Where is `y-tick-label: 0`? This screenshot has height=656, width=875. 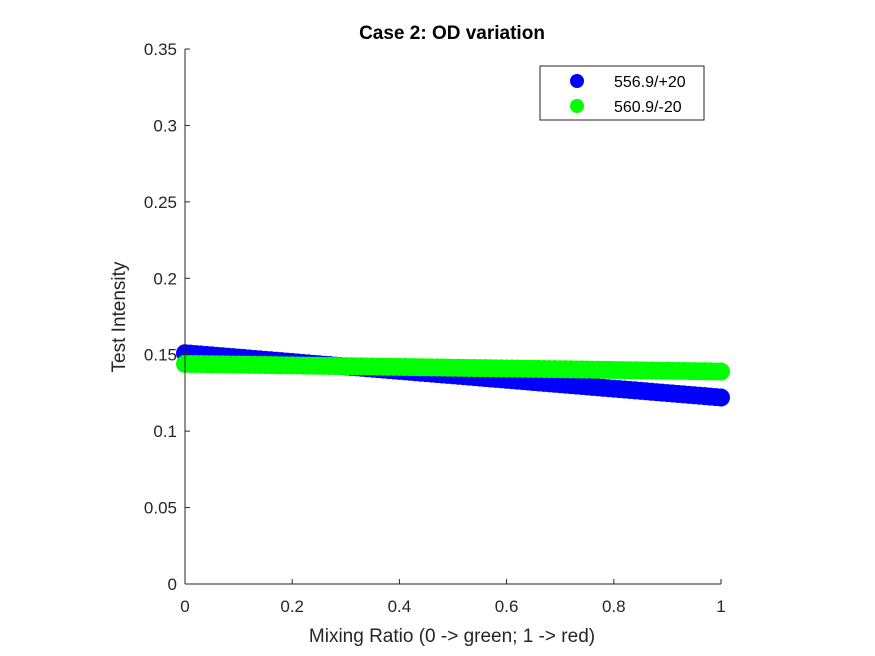 y-tick-label: 0 is located at coordinates (172, 584).